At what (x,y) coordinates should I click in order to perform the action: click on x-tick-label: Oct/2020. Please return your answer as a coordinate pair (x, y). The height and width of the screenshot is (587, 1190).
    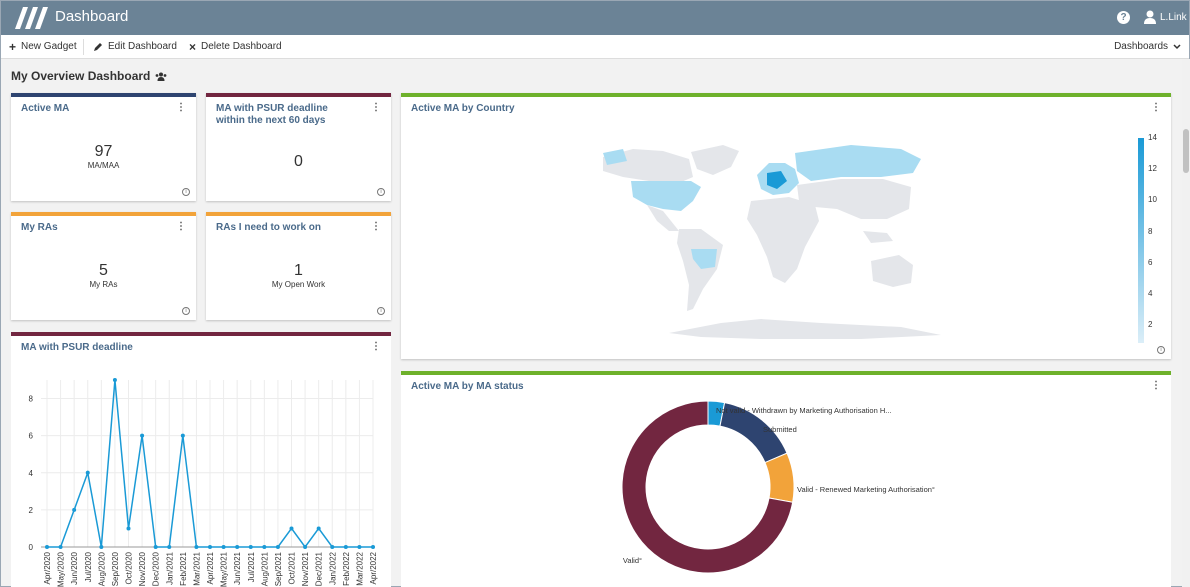
    Looking at the image, I should click on (129, 567).